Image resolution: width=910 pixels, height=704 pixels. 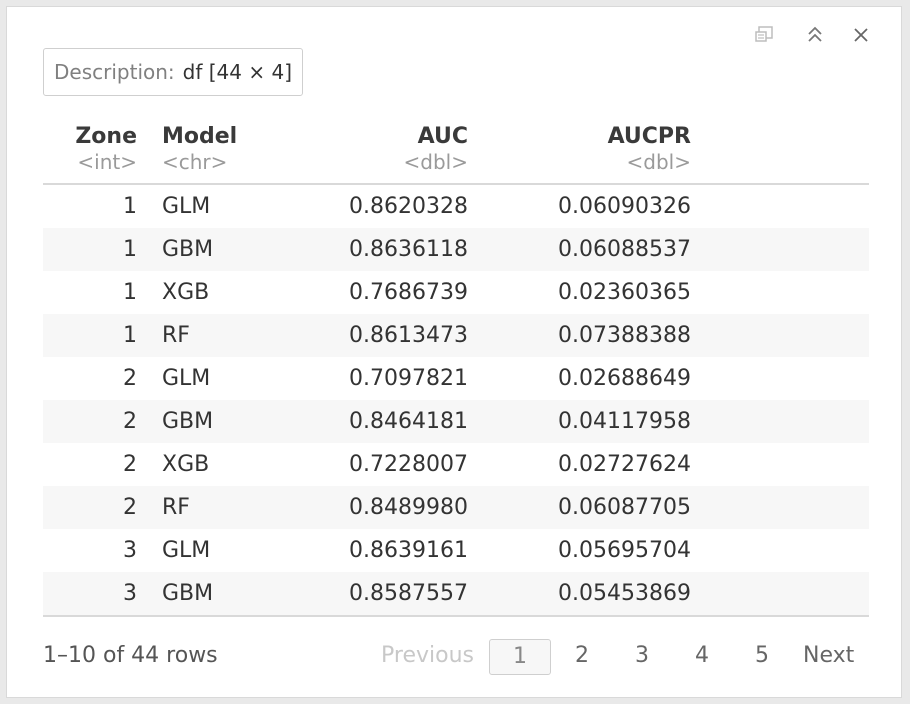 What do you see at coordinates (375, 148) in the screenshot?
I see `column-header-auc: AUC <dbl>` at bounding box center [375, 148].